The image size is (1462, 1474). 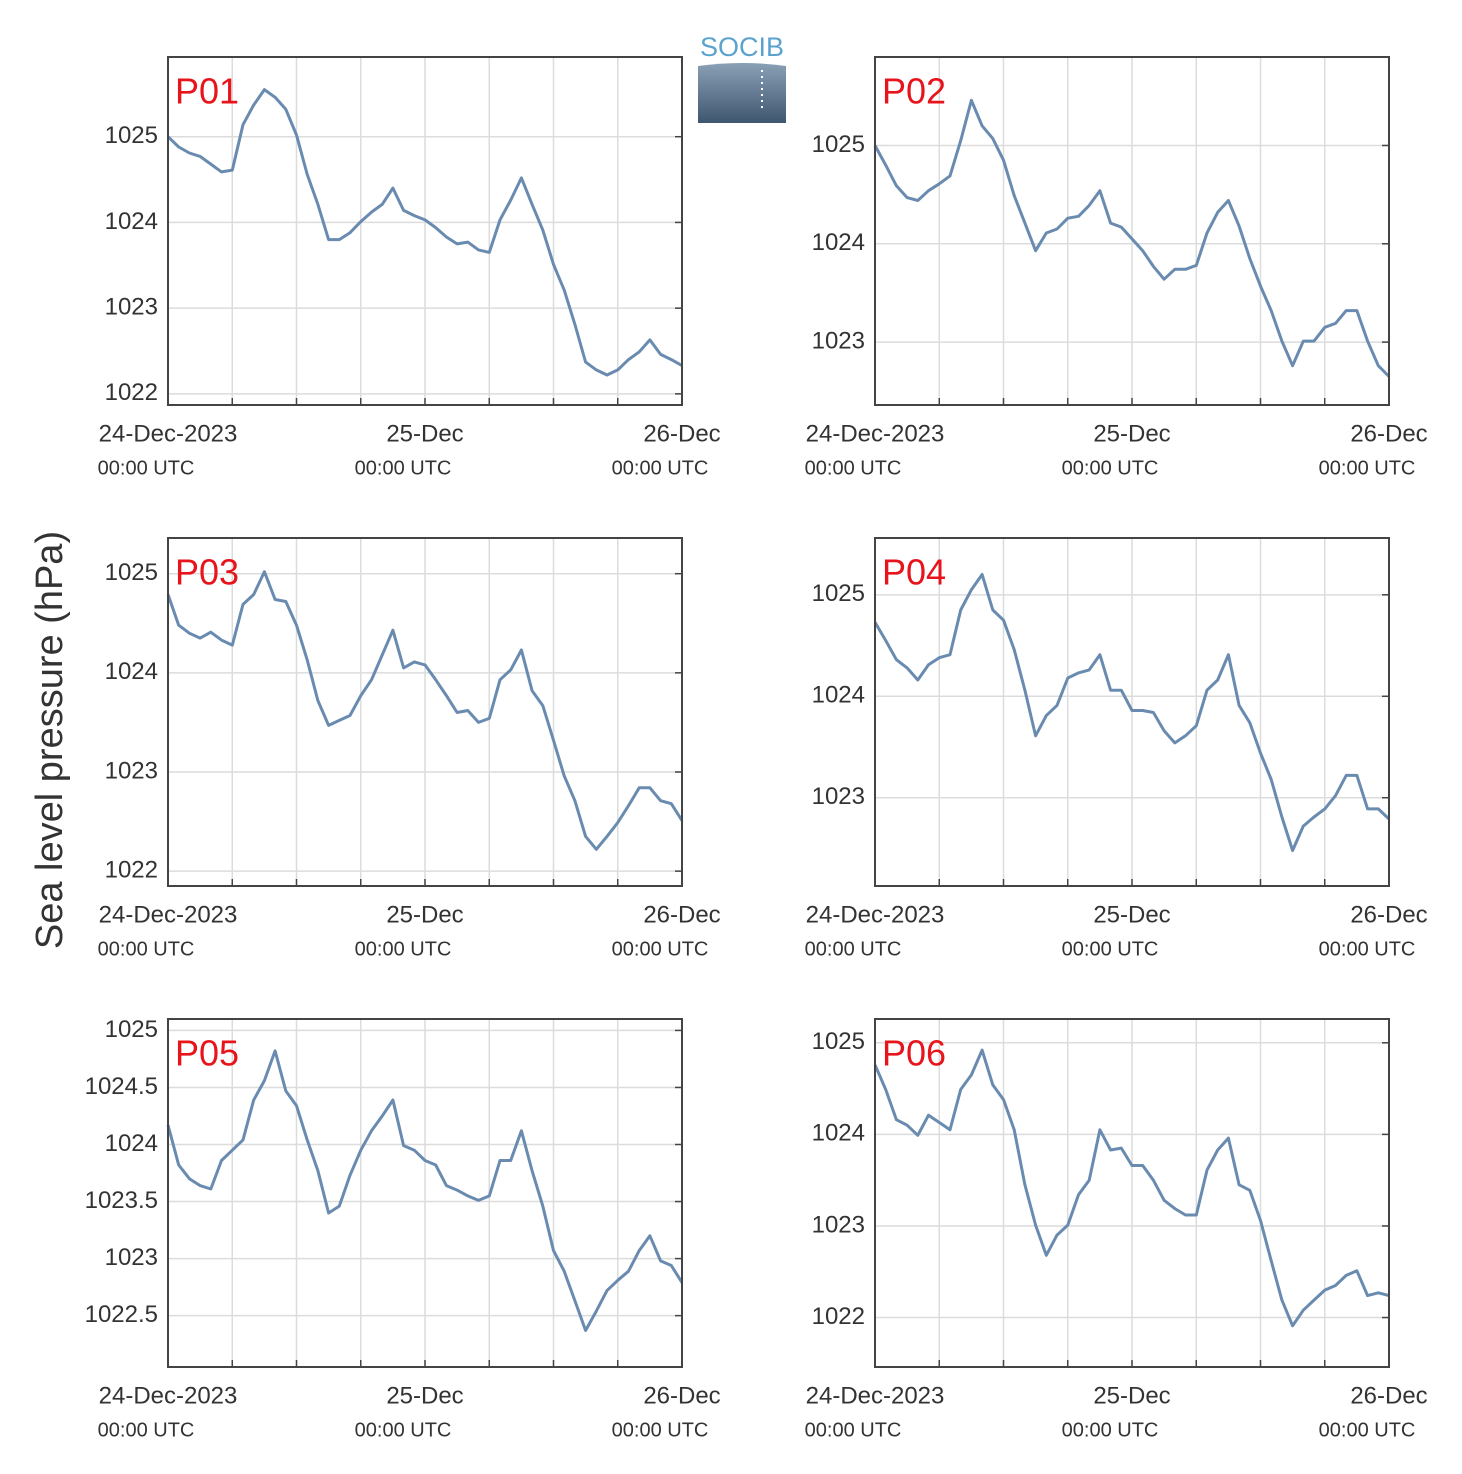 What do you see at coordinates (742, 47) in the screenshot?
I see `logo-text: SOCIB` at bounding box center [742, 47].